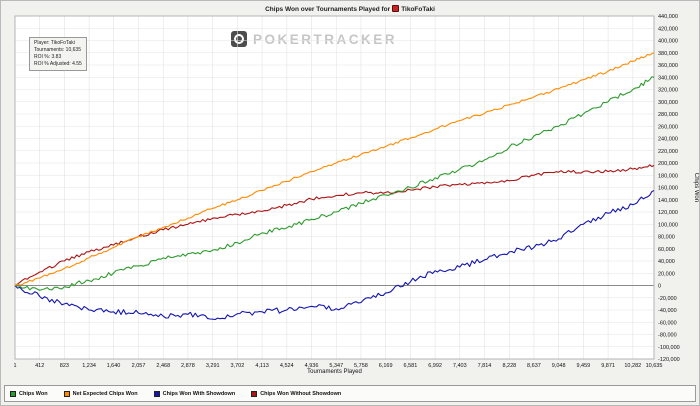  What do you see at coordinates (668, 176) in the screenshot?
I see `y-tick-label: 180,000` at bounding box center [668, 176].